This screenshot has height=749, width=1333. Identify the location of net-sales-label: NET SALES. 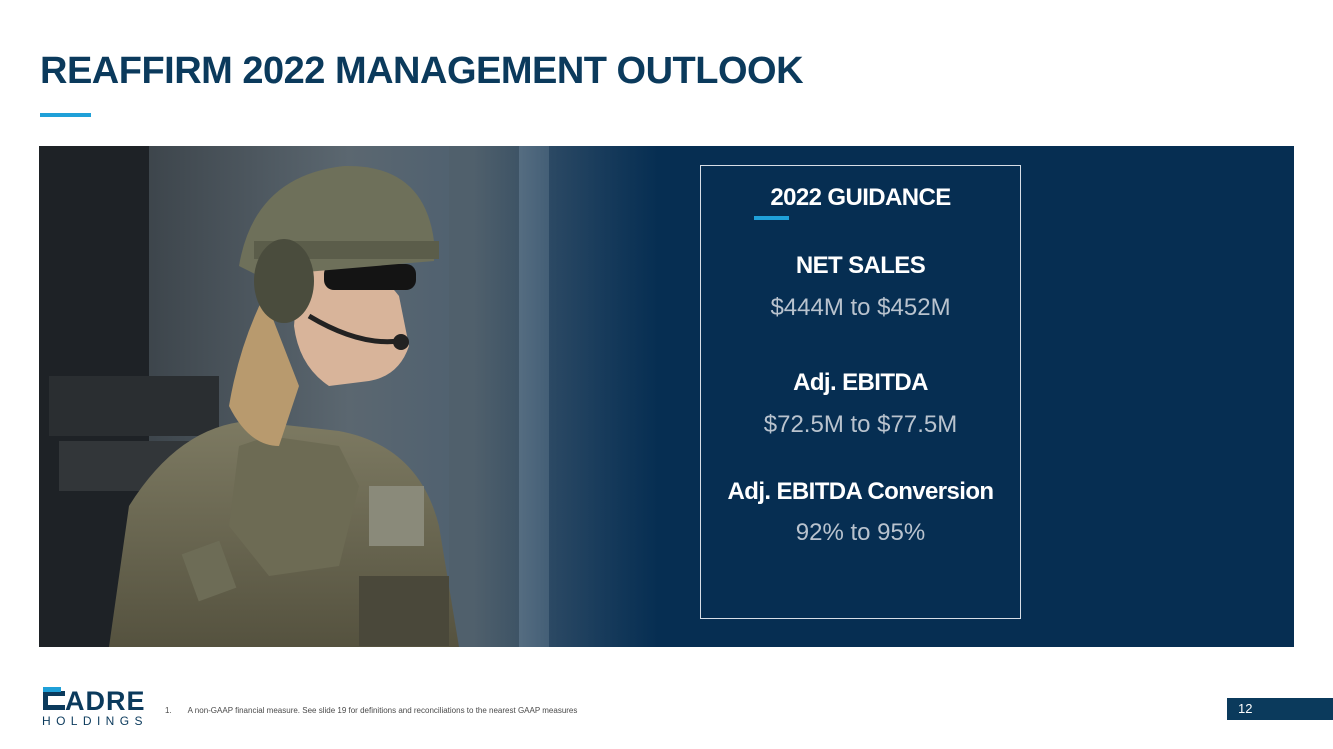
(860, 265).